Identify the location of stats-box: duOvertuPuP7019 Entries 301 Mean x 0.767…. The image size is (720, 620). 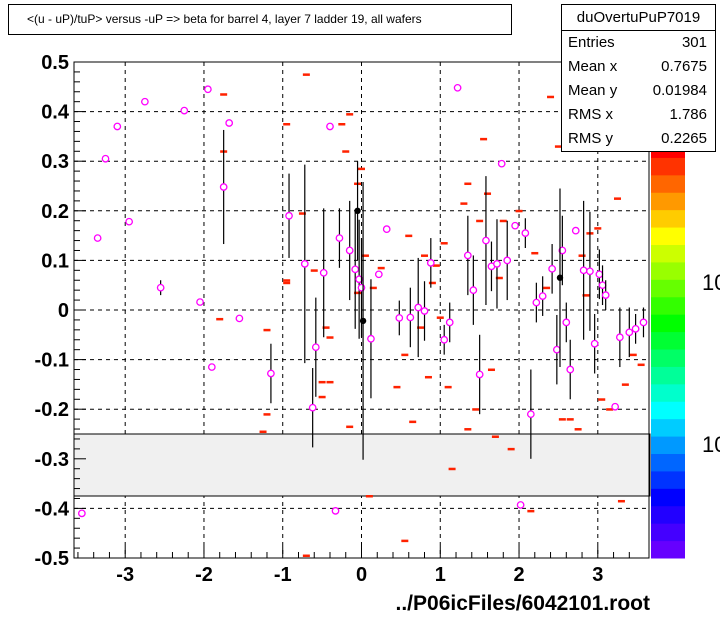
(638, 78).